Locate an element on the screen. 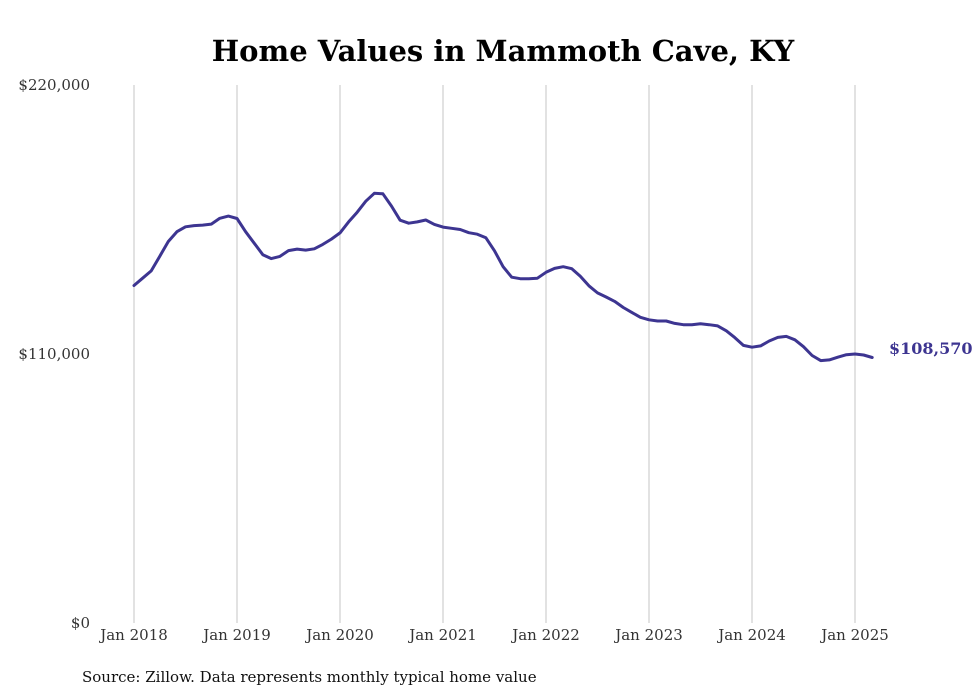  x-tick-label: Jan 2022 is located at coordinates (545, 635).